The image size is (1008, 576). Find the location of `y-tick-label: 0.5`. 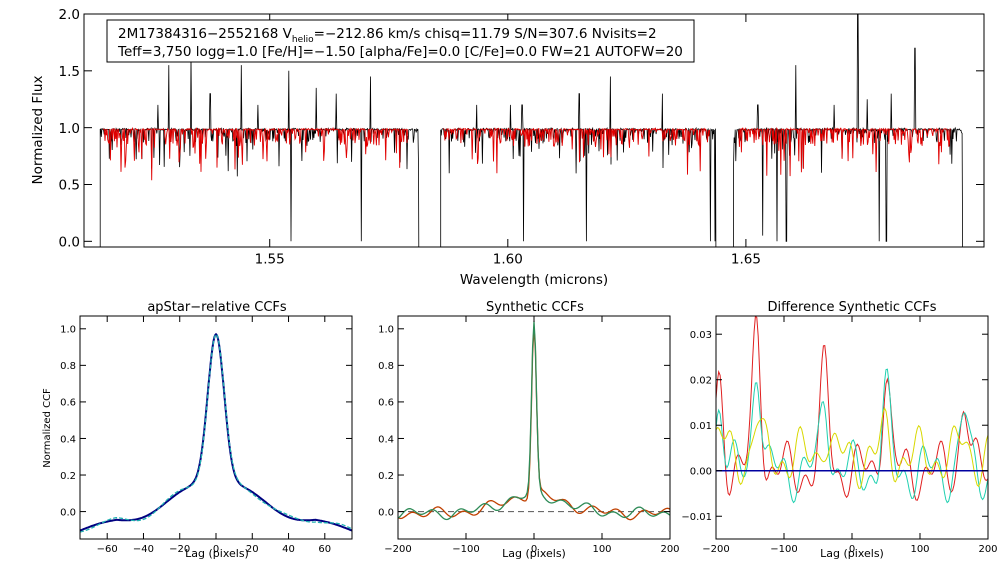

y-tick-label: 0.5 is located at coordinates (69, 186).